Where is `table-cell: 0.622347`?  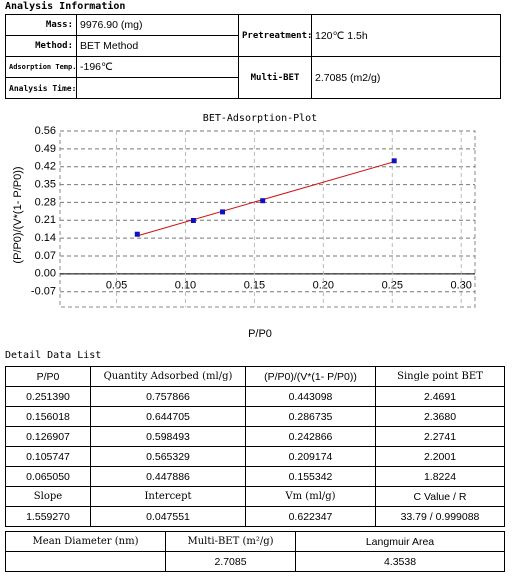
table-cell: 0.622347 is located at coordinates (310, 516).